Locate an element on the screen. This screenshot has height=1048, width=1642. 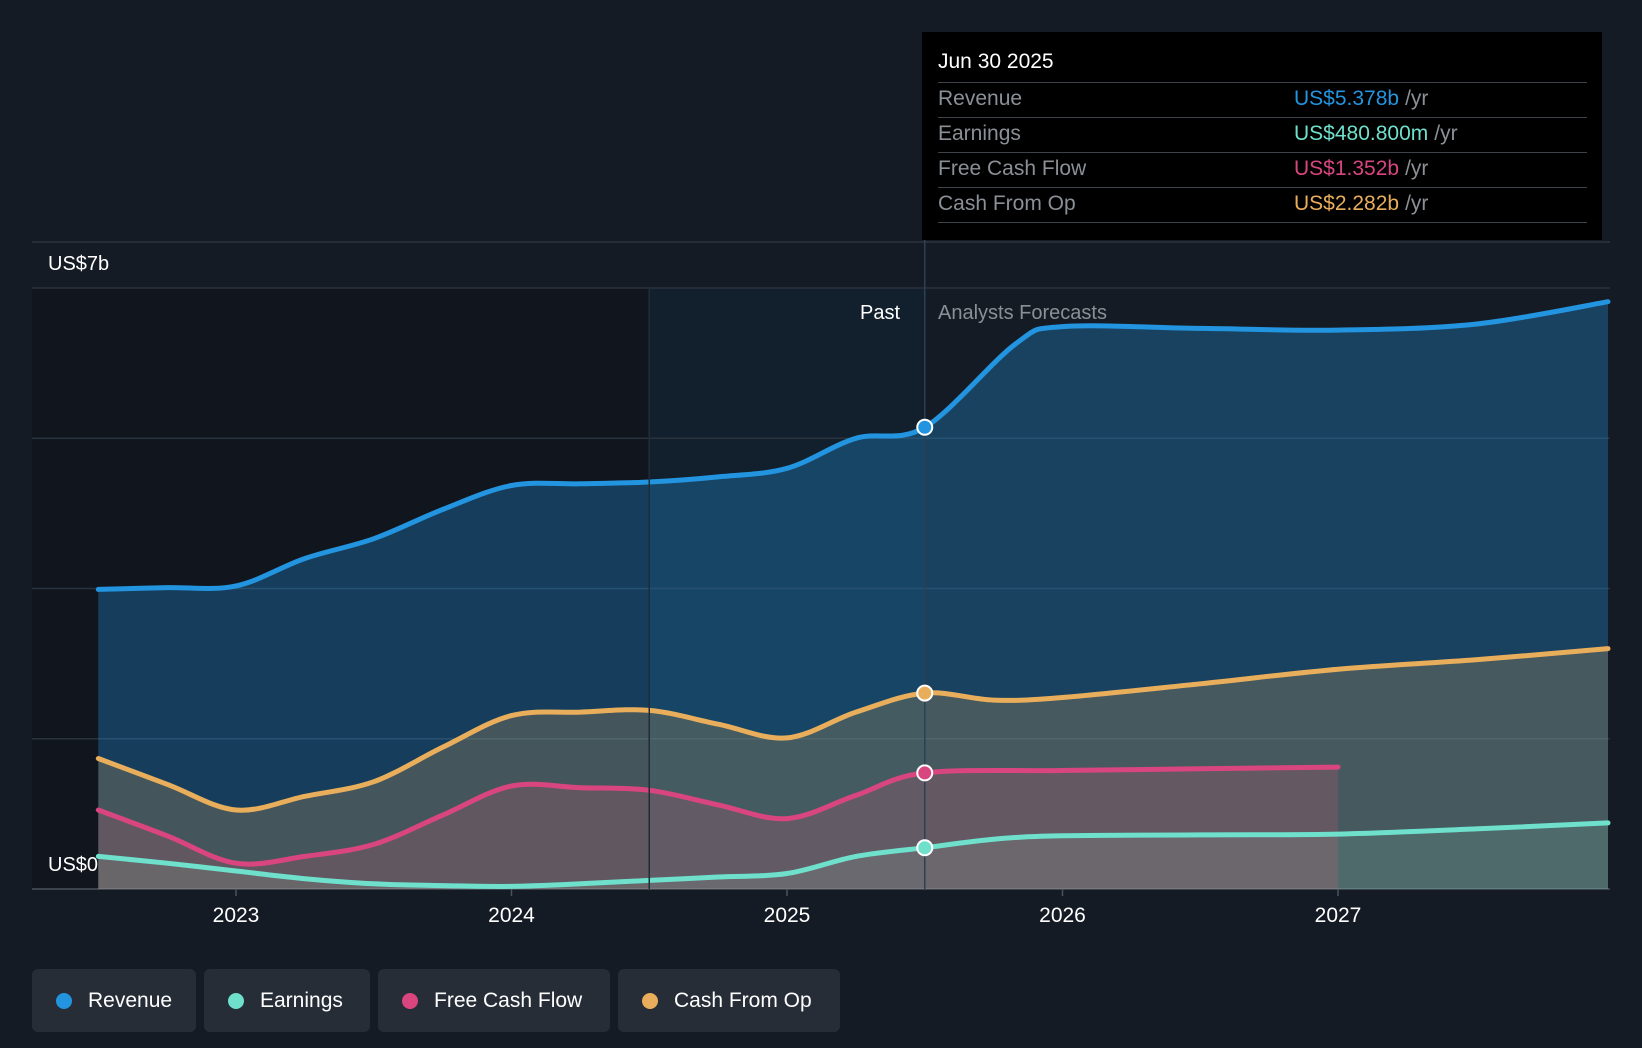
earnings-line is located at coordinates (853, 854).